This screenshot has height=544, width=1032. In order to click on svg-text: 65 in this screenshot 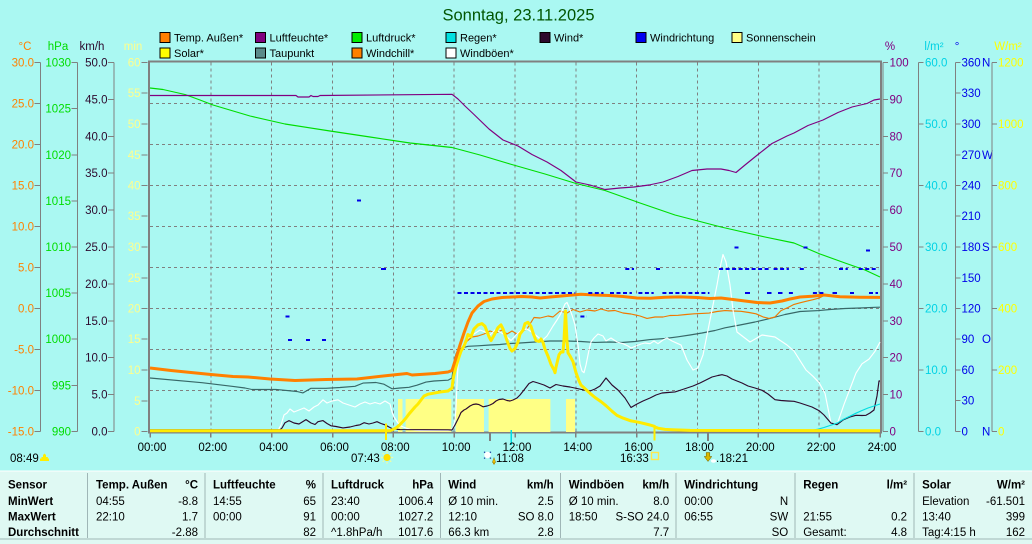, I will do `click(309, 502)`.